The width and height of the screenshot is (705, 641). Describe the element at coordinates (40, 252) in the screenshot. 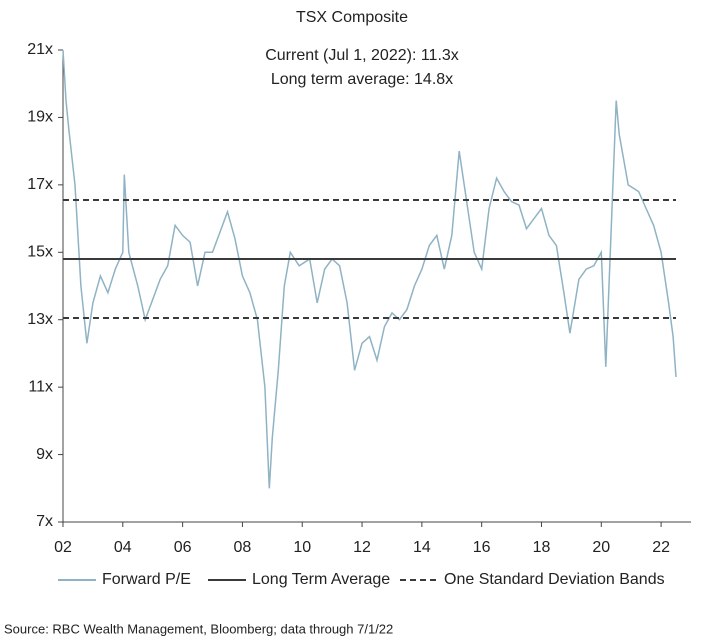

I see `y-tick-label: 15x` at that location.